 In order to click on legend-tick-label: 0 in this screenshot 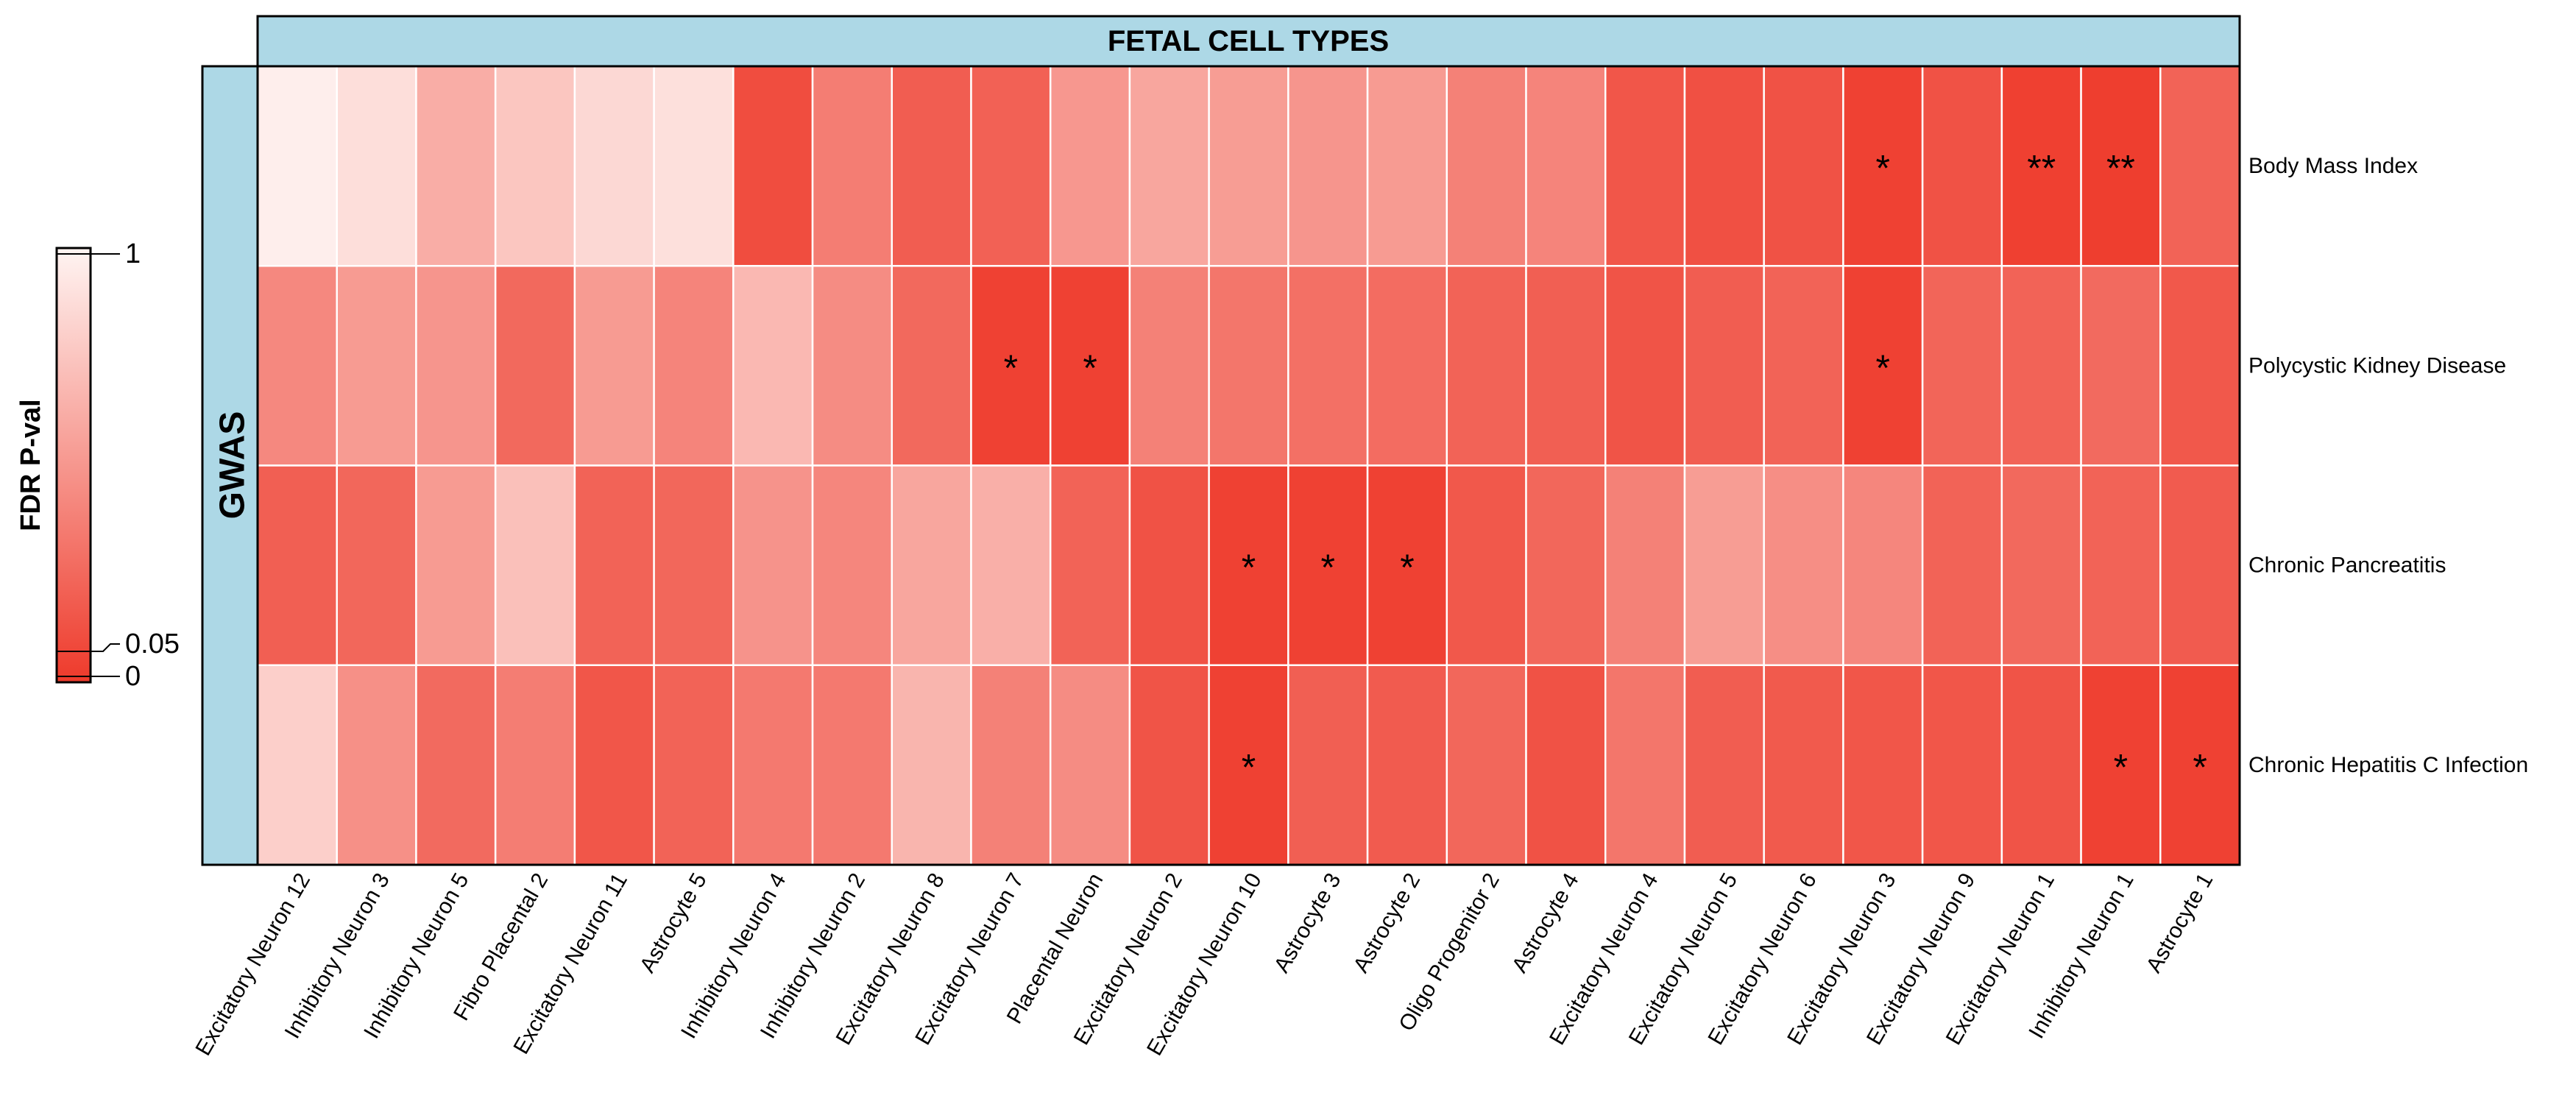, I will do `click(133, 676)`.